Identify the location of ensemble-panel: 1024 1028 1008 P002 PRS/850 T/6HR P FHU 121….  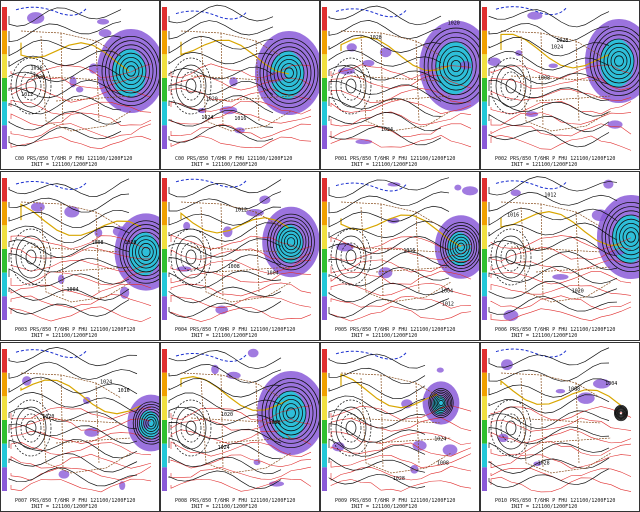
(560, 85).